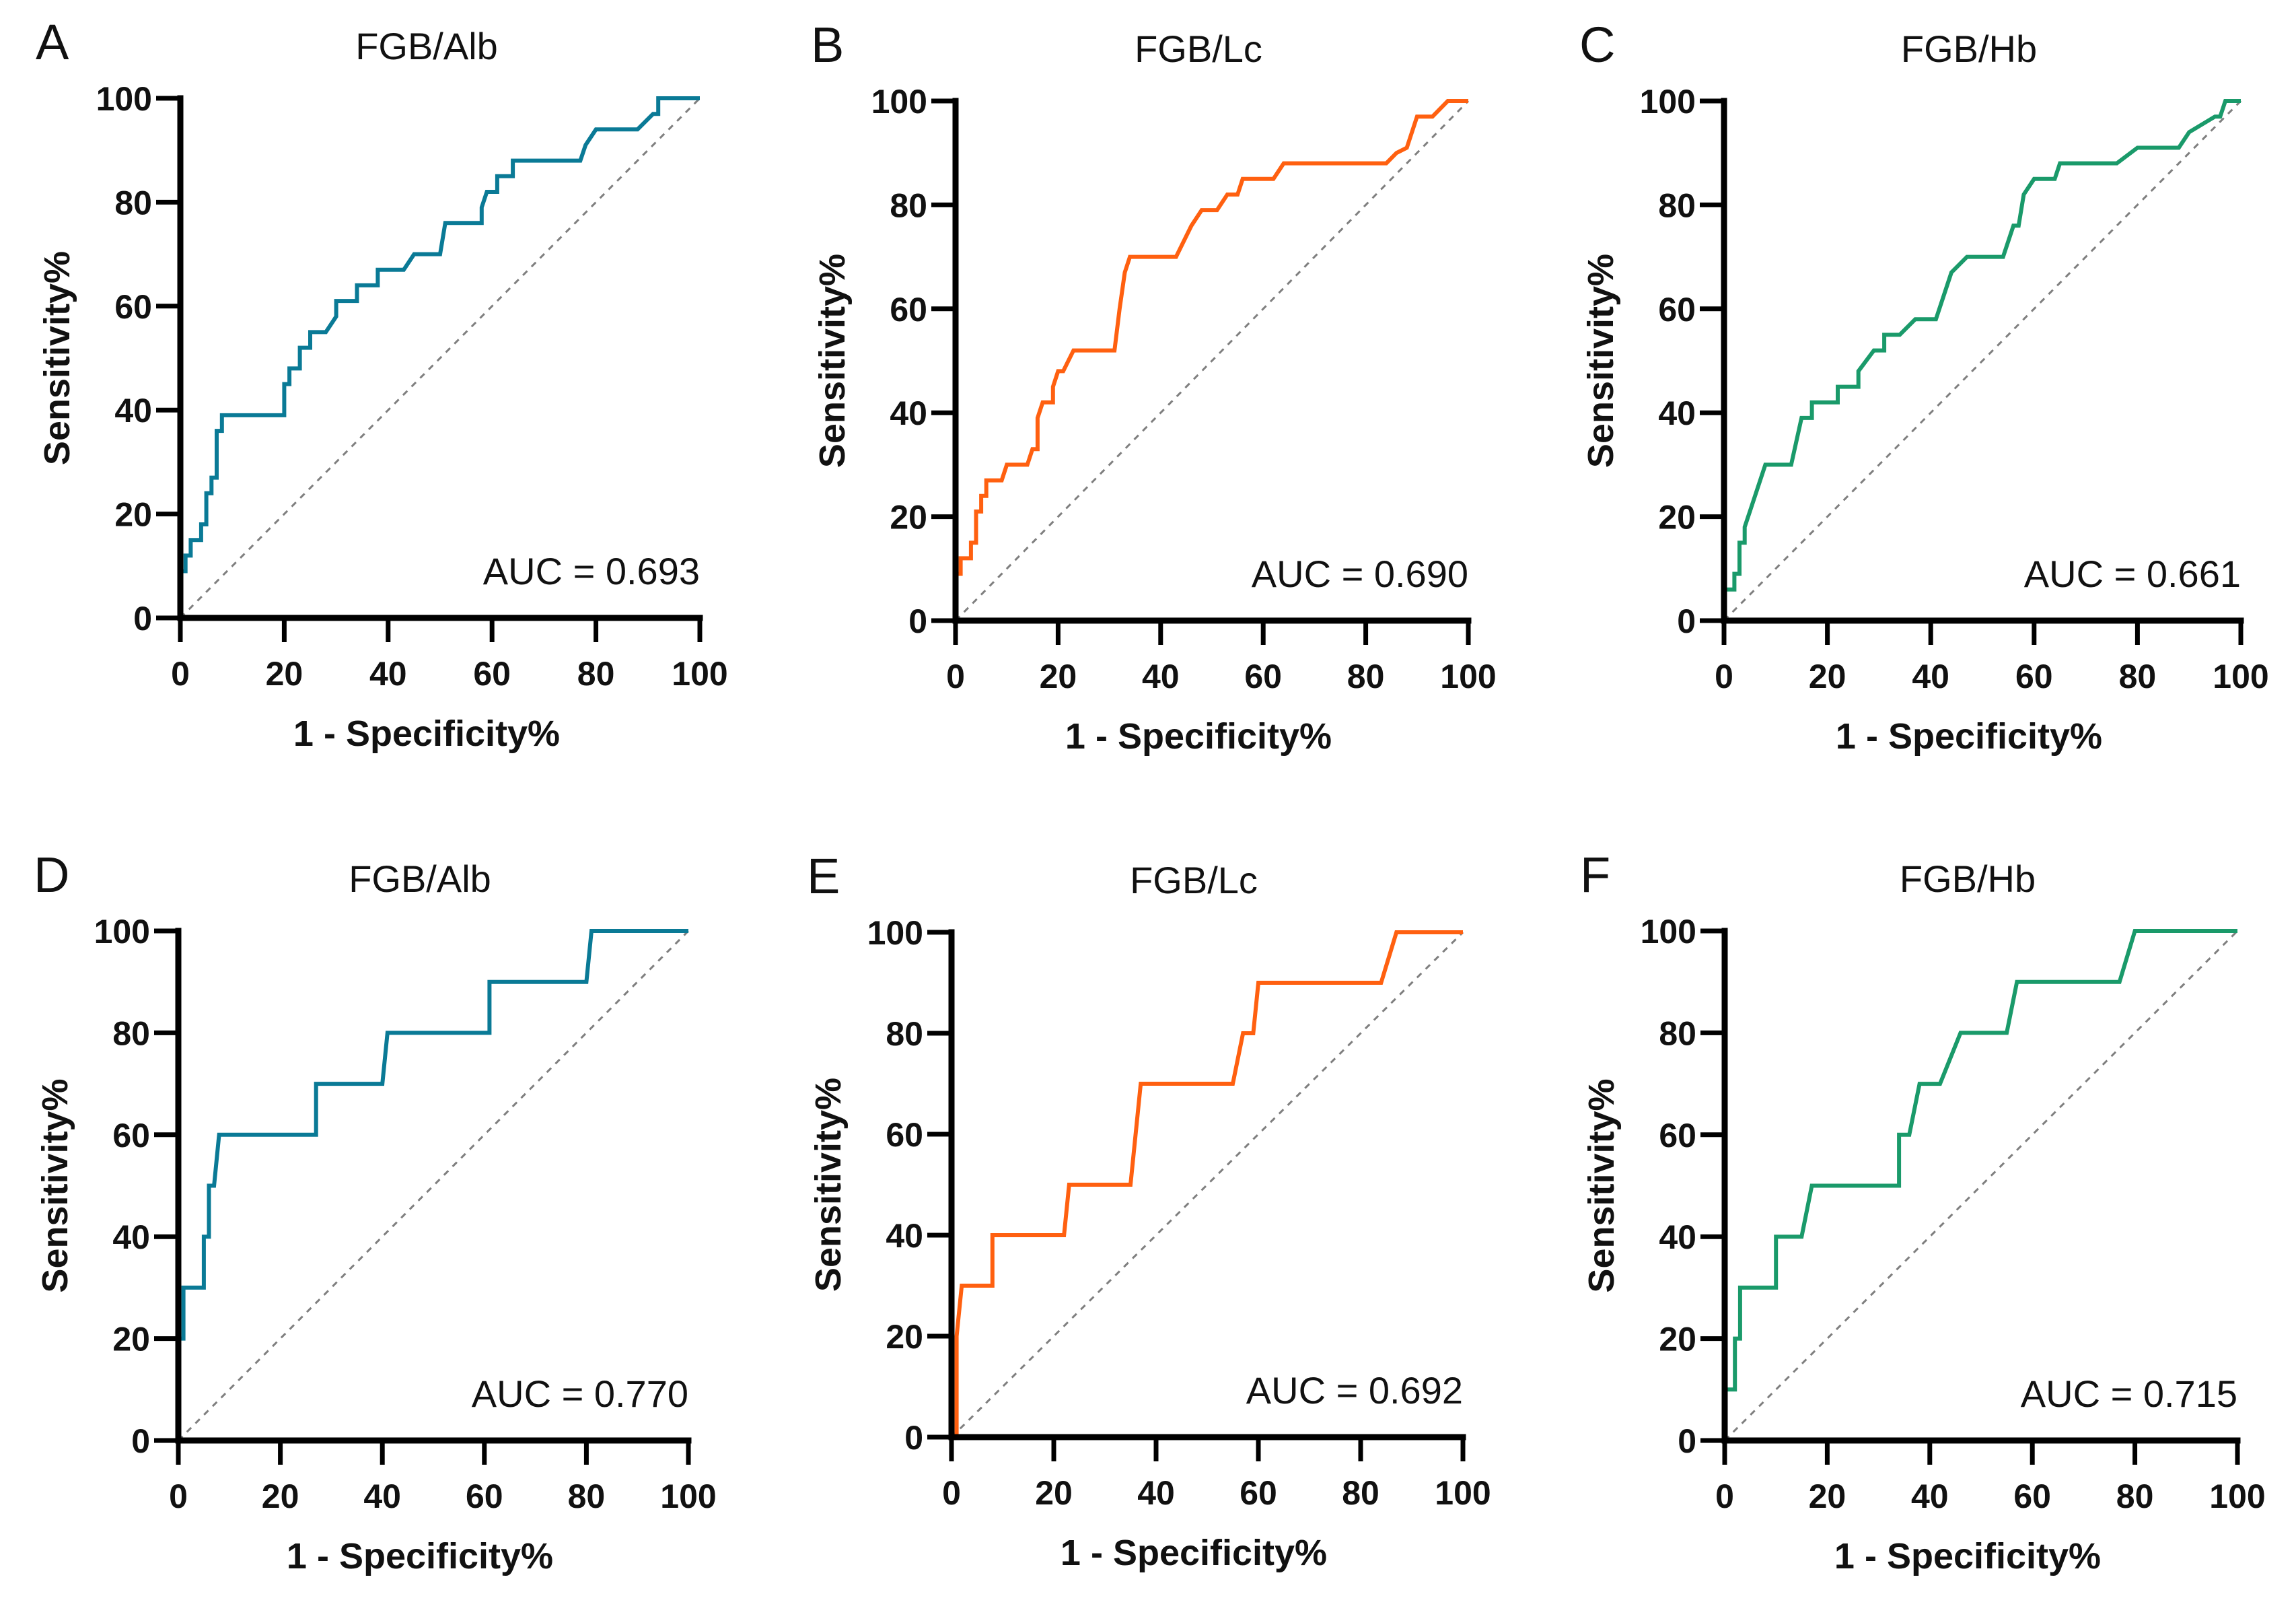  Describe the element at coordinates (1354, 1390) in the screenshot. I see `auc-annotation: AUC = 0.692` at that location.